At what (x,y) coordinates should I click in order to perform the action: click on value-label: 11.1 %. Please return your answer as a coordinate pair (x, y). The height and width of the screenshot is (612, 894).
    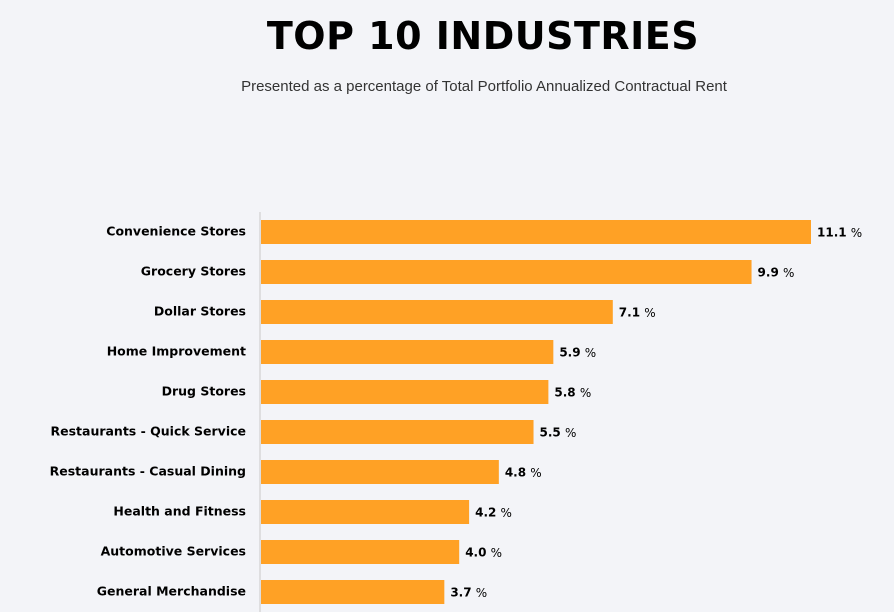
    Looking at the image, I should click on (839, 233).